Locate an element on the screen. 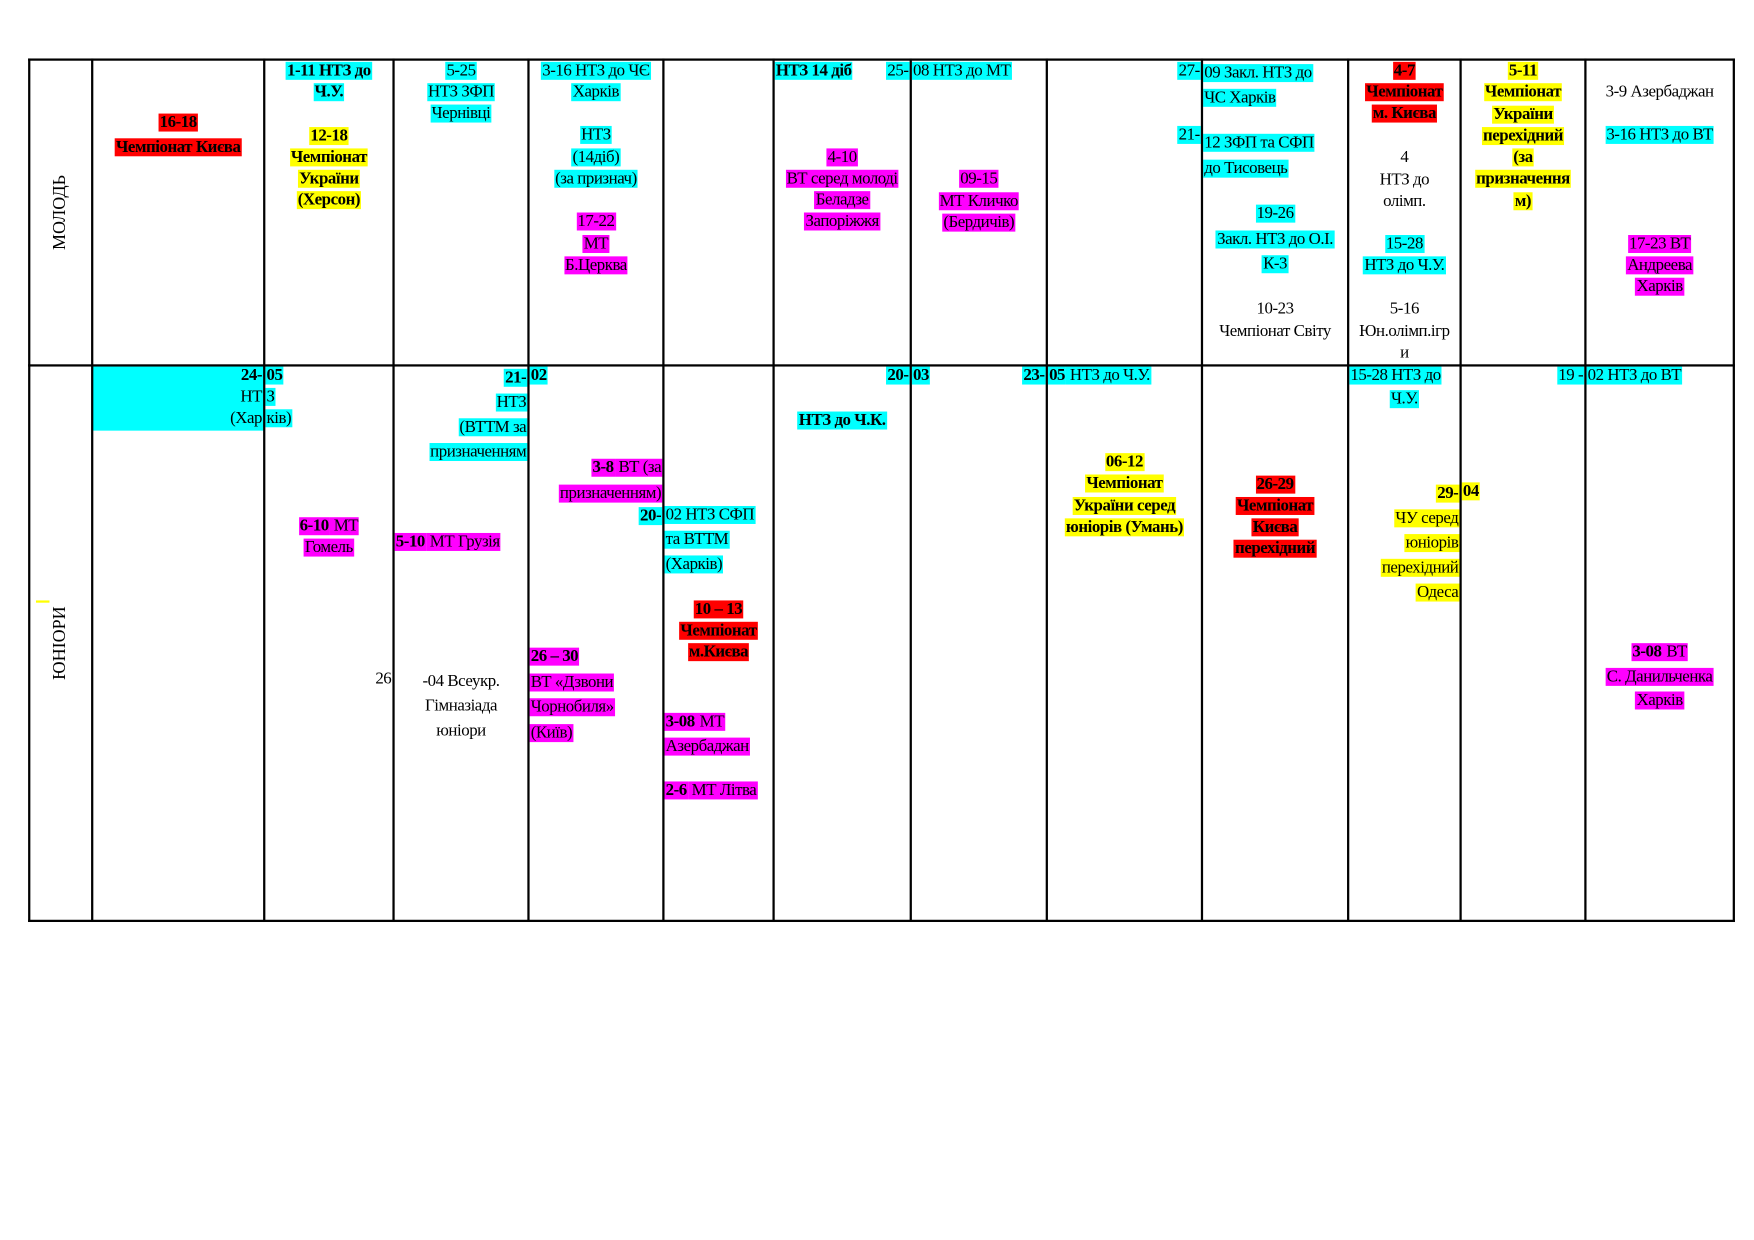  event-line: НТЗ до is located at coordinates (1404, 180).